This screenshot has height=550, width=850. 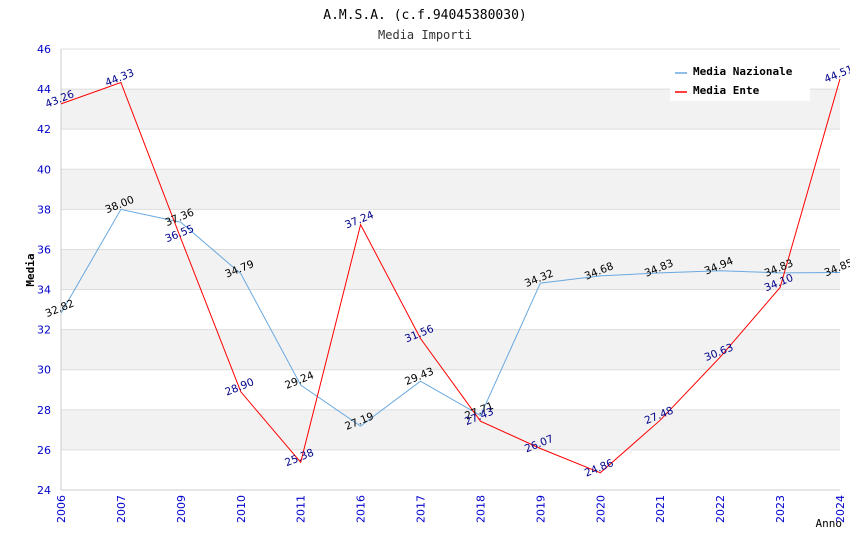 What do you see at coordinates (239, 387) in the screenshot?
I see `data-label: 28.90` at bounding box center [239, 387].